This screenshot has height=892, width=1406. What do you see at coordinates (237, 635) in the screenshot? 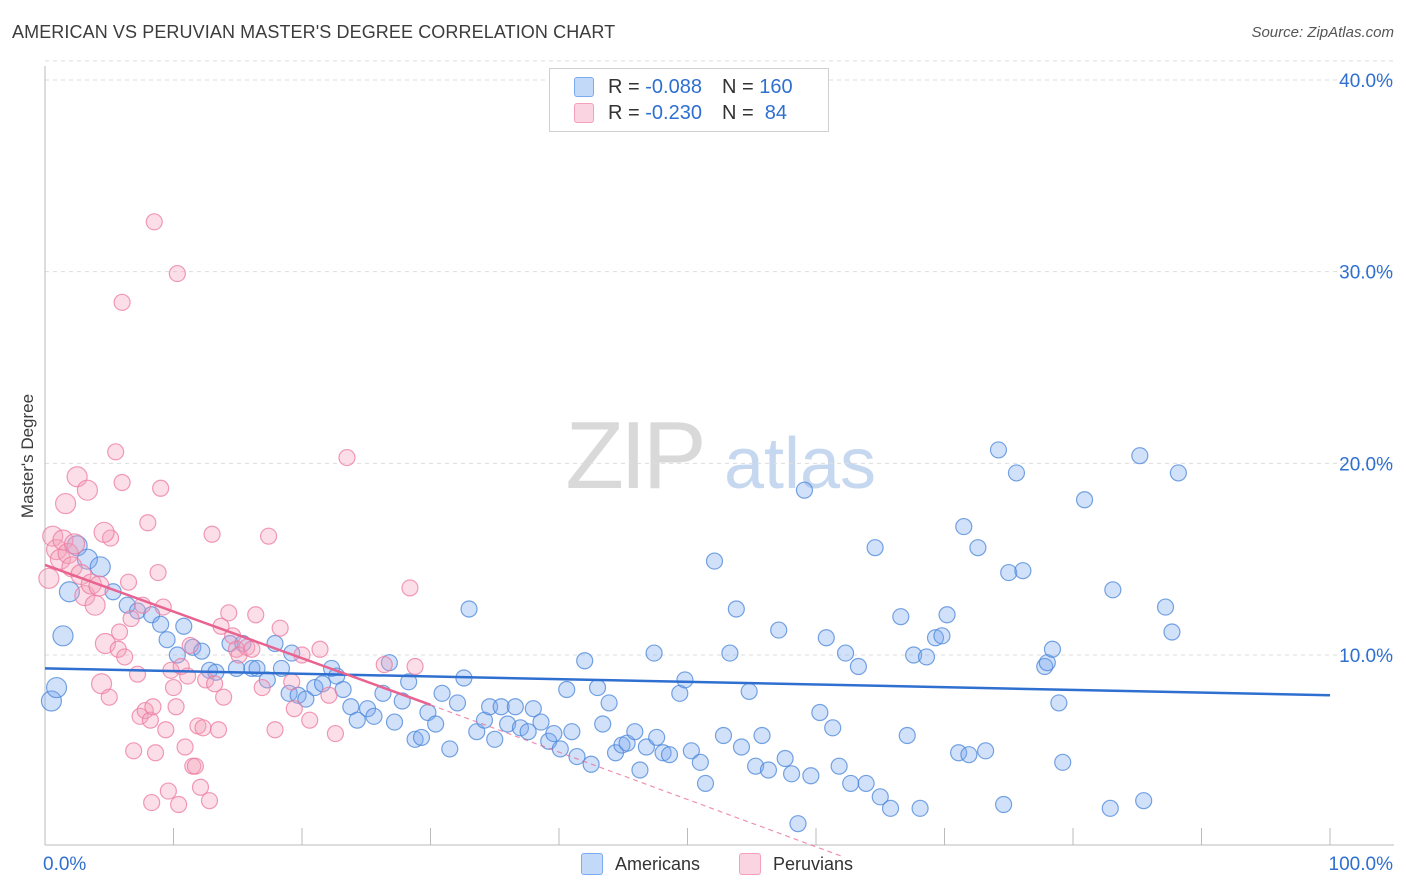
I see `peruvian-trend-line` at bounding box center [237, 635].